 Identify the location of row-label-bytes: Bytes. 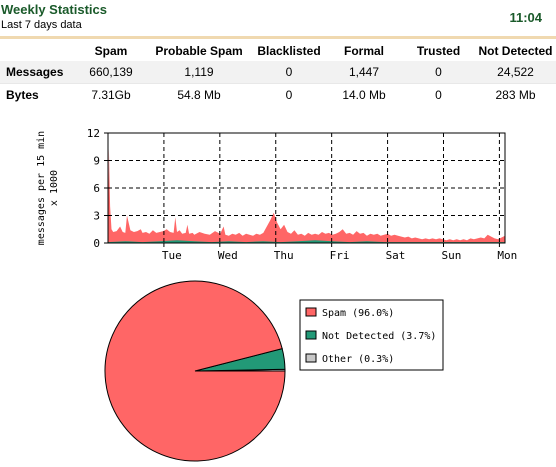
(38, 94).